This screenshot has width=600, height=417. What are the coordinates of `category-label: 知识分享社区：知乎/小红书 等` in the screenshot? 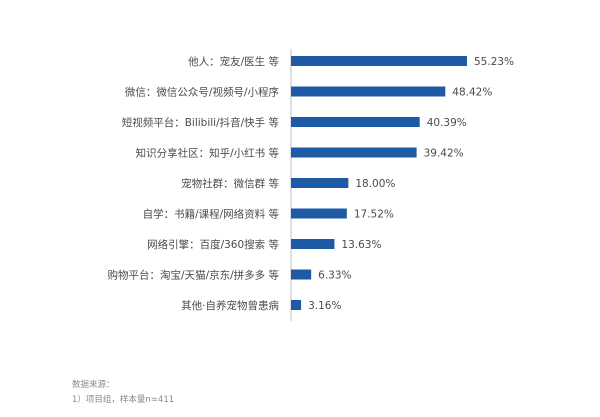 It's located at (208, 153).